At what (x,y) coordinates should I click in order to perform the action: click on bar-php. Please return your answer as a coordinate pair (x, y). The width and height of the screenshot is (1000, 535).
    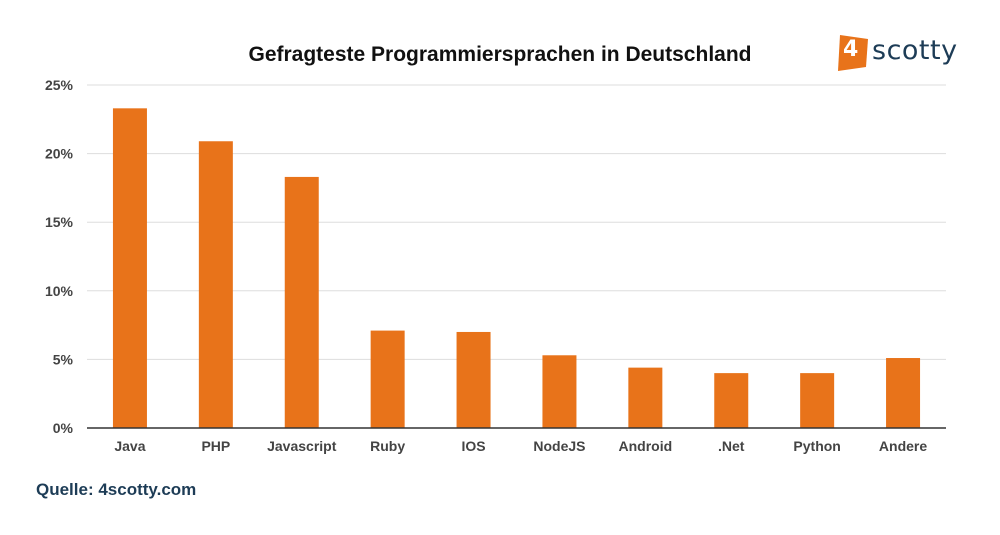
    Looking at the image, I should click on (215, 284).